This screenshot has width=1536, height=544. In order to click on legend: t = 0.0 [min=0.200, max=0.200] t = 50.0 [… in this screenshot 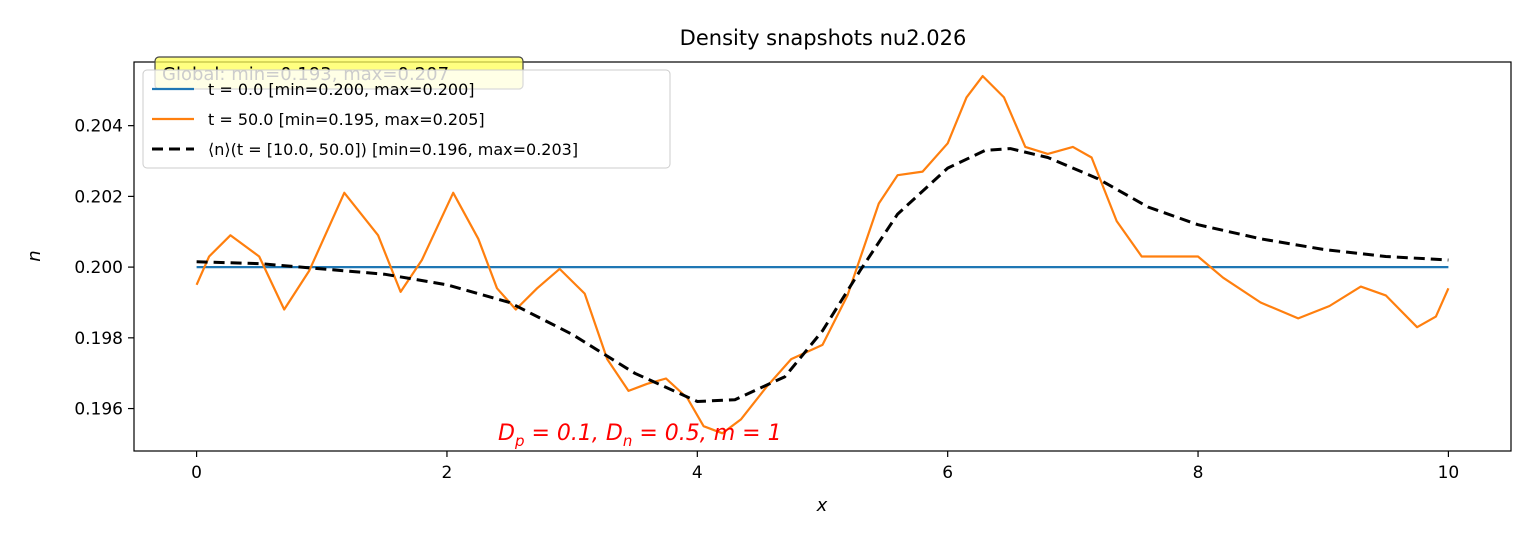, I will do `click(406, 119)`.